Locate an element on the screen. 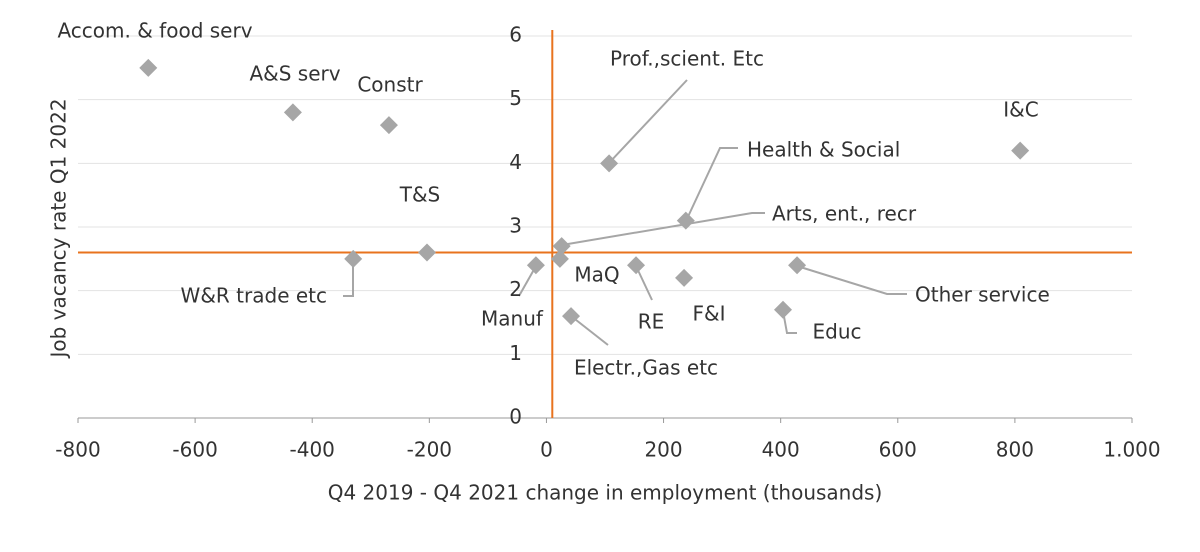 This screenshot has height=552, width=1200. x-tick-label: 600 is located at coordinates (898, 450).